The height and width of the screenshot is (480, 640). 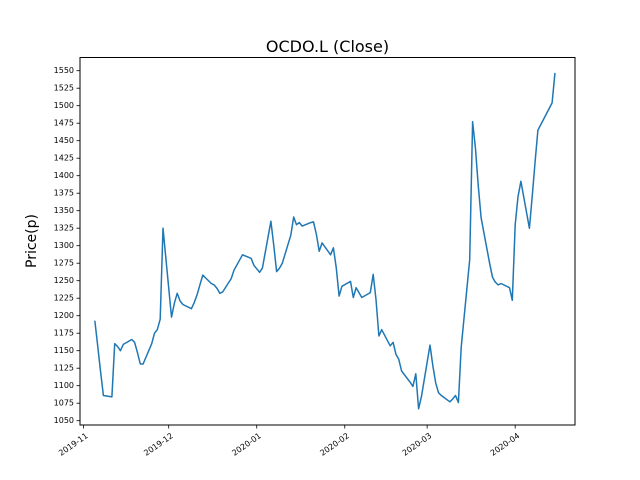 What do you see at coordinates (64, 263) in the screenshot?
I see `y-tick-label: 1275` at bounding box center [64, 263].